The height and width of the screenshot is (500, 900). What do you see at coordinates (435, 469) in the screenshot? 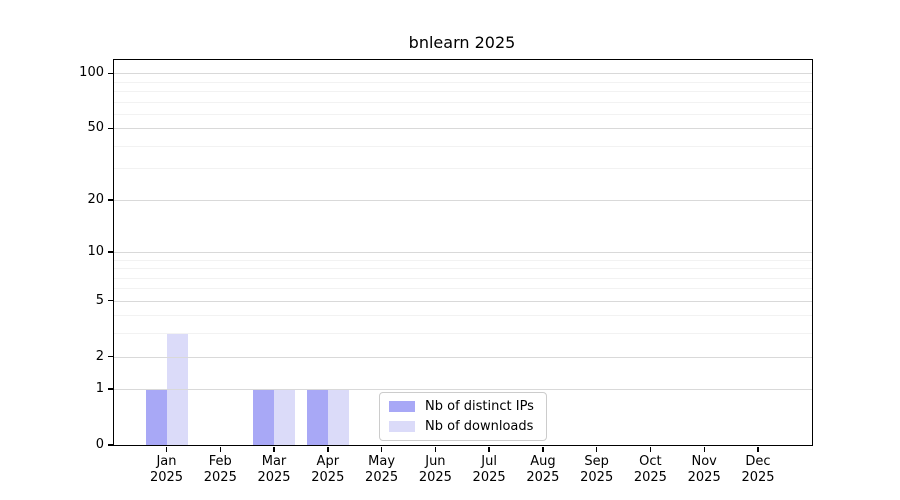
I see `x-tick-label: Jun 2025` at bounding box center [435, 469].